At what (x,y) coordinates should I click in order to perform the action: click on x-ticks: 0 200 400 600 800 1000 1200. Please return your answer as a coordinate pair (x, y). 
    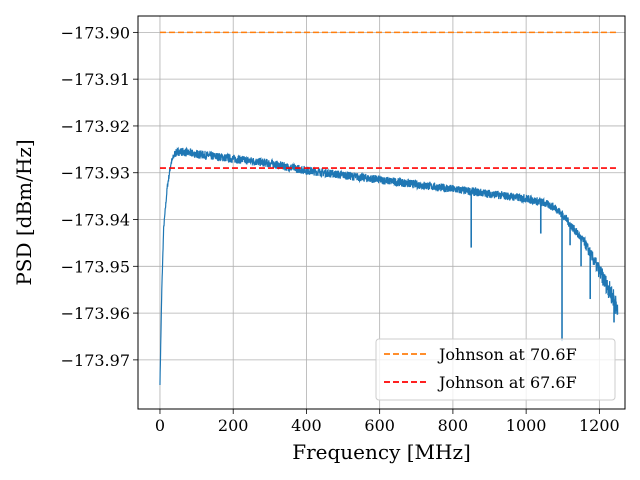
    Looking at the image, I should click on (387, 422).